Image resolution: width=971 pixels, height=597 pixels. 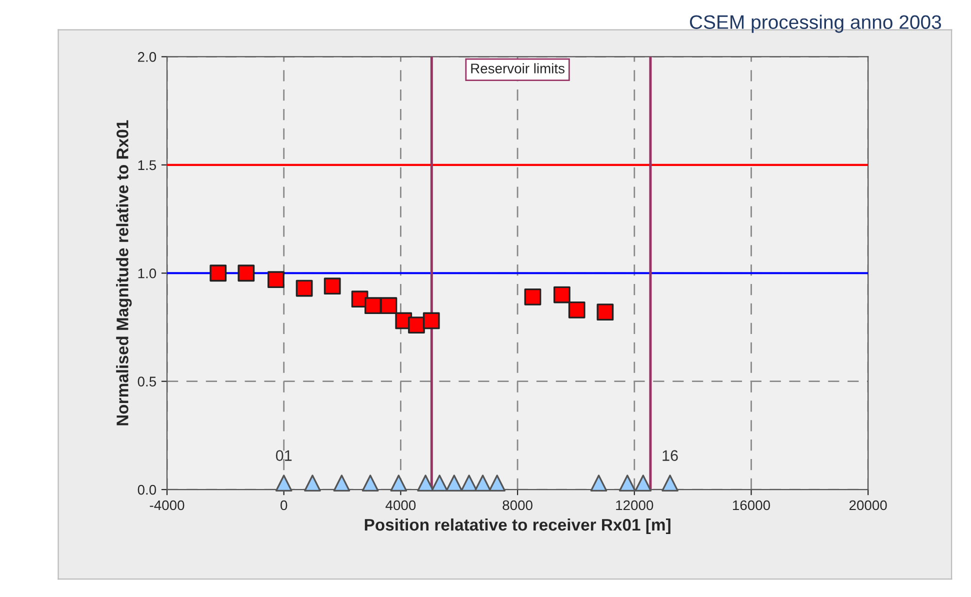 What do you see at coordinates (670, 455) in the screenshot?
I see `annotation: 16` at bounding box center [670, 455].